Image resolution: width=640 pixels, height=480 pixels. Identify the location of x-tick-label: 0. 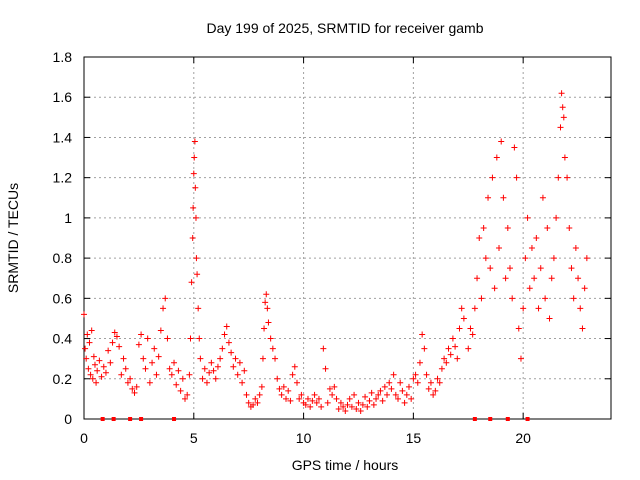
(84, 438).